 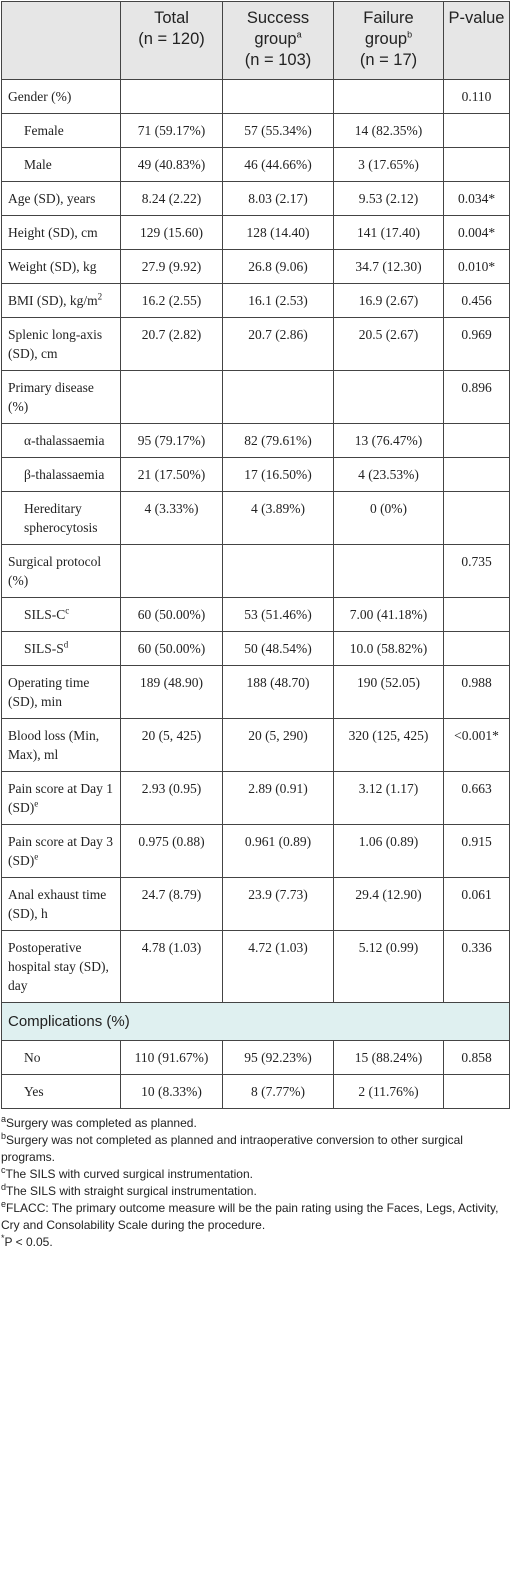 I want to click on cell-value: 0.110, so click(x=476, y=96).